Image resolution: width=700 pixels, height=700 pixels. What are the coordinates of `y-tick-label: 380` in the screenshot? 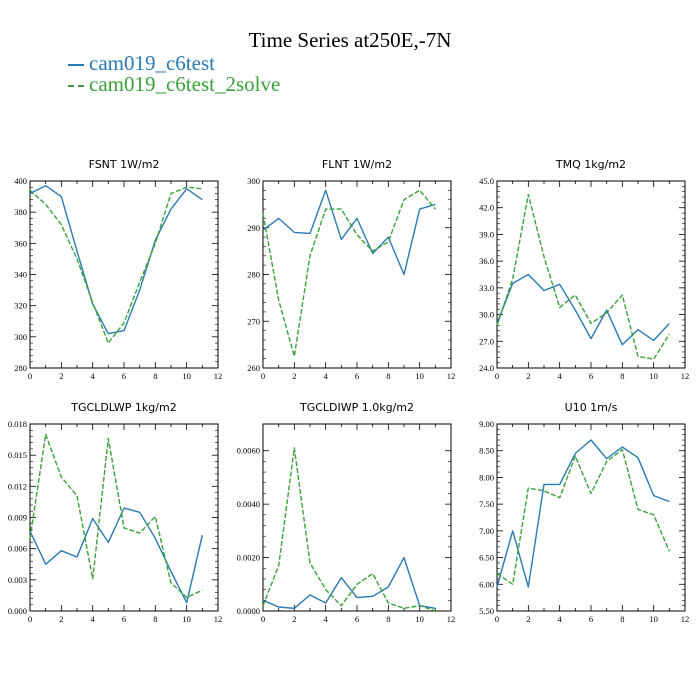 It's located at (20, 212).